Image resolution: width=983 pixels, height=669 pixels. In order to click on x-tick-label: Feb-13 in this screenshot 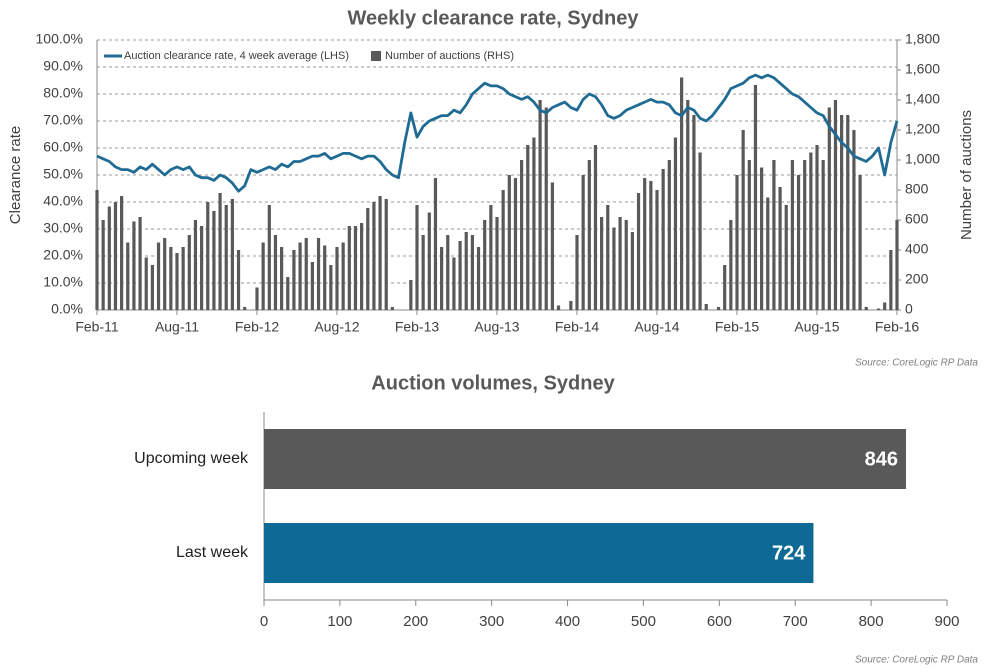, I will do `click(417, 327)`.